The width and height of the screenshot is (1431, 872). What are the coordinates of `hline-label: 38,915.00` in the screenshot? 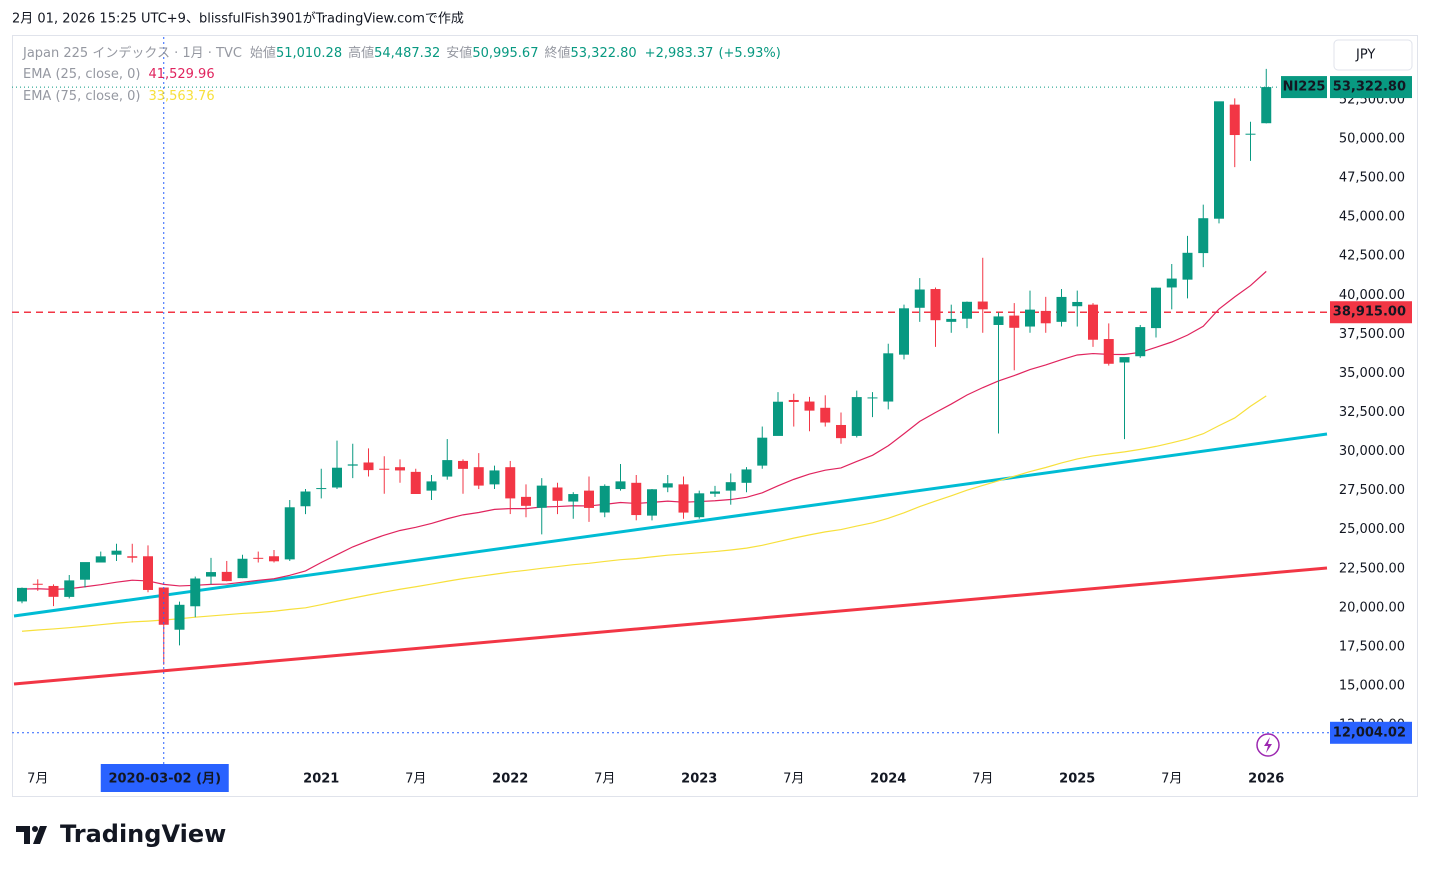 It's located at (1369, 312).